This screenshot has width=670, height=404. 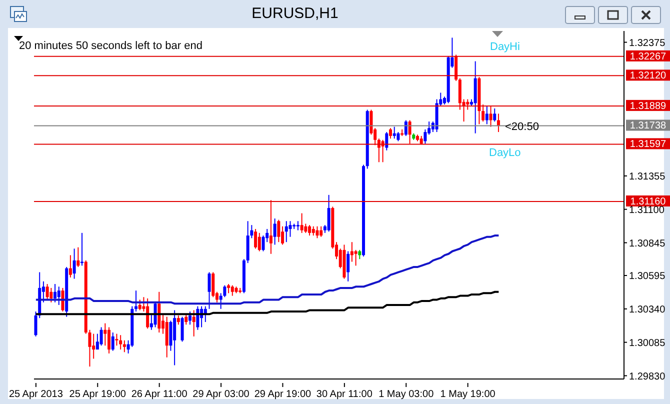 I want to click on y-tick-label: 1.30595, so click(x=647, y=276).